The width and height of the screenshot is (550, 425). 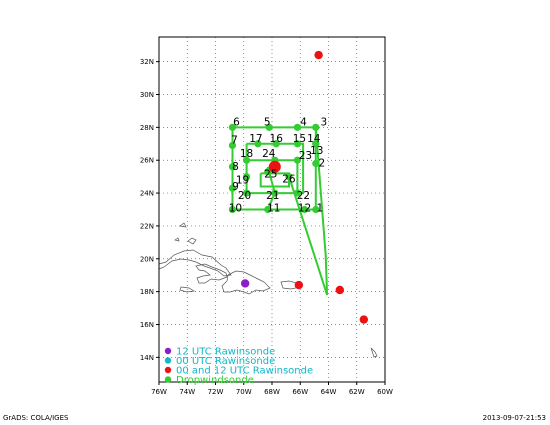 What do you see at coordinates (277, 139) in the screenshot?
I see `dropwindsonde-label-16: 16` at bounding box center [277, 139].